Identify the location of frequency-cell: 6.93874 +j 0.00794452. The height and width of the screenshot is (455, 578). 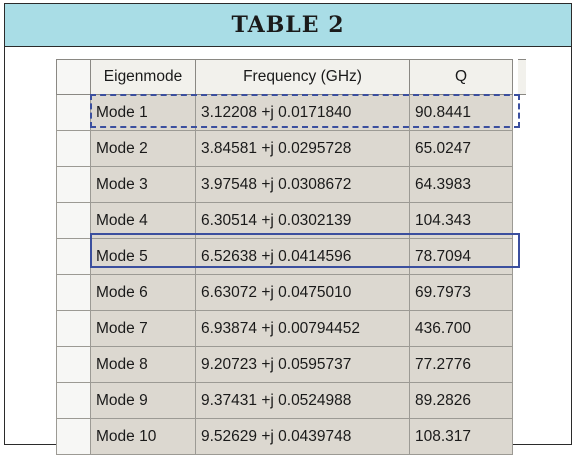
(302, 328).